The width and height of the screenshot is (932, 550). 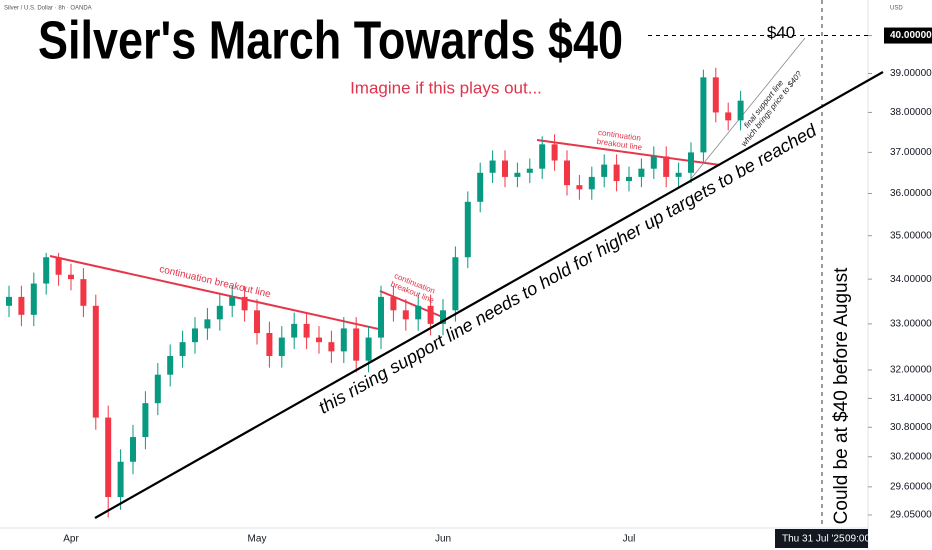 What do you see at coordinates (911, 279) in the screenshot?
I see `y-tick-label: 34.00000` at bounding box center [911, 279].